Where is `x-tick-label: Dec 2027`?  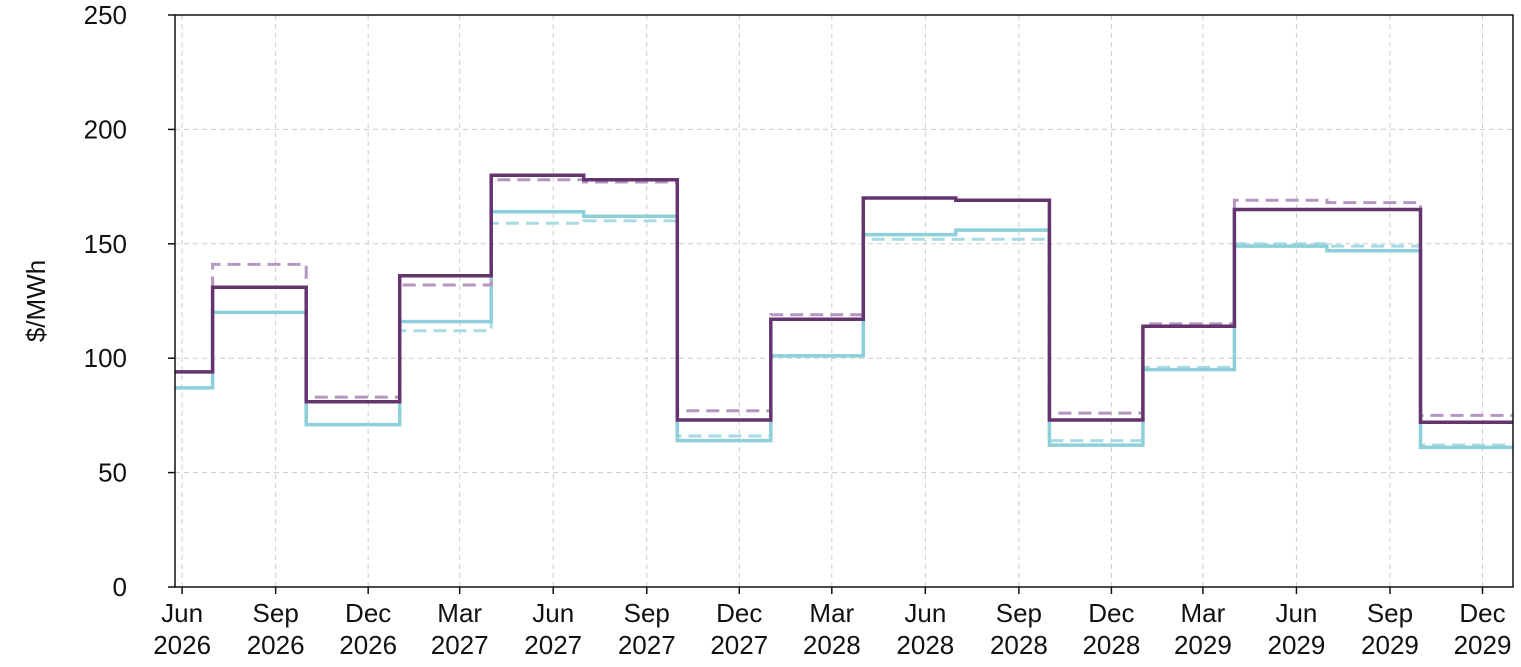
x-tick-label: Dec 2027 is located at coordinates (739, 629).